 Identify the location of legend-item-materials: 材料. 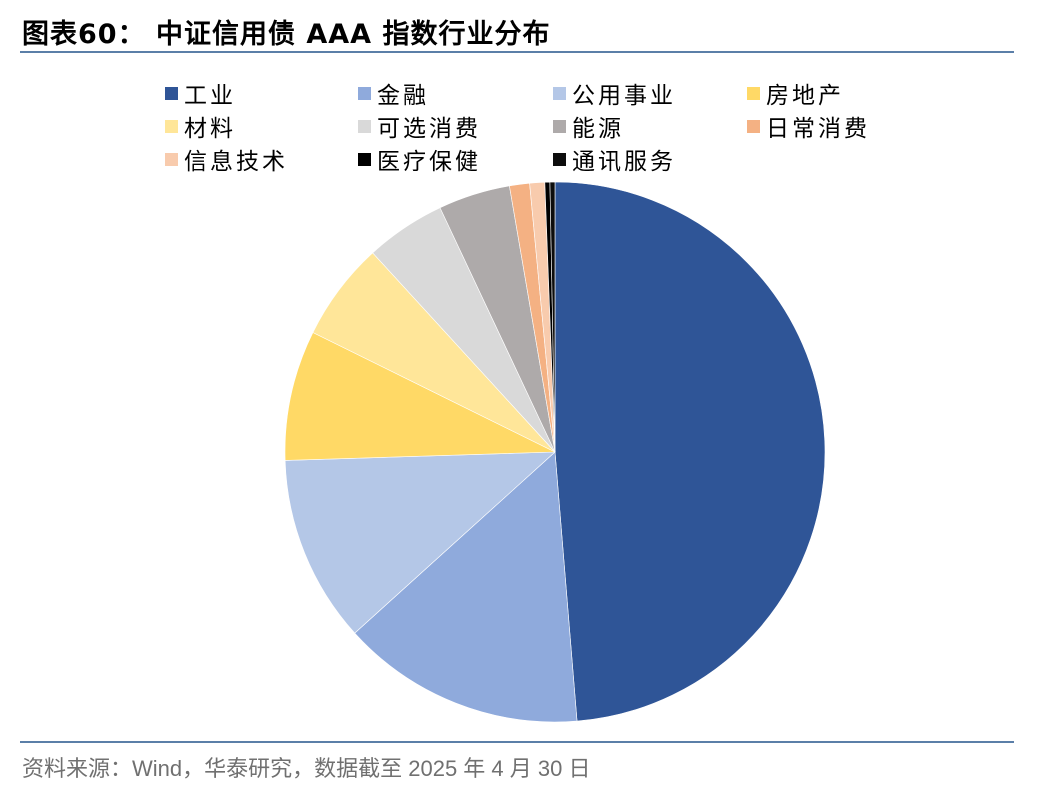
(200, 126).